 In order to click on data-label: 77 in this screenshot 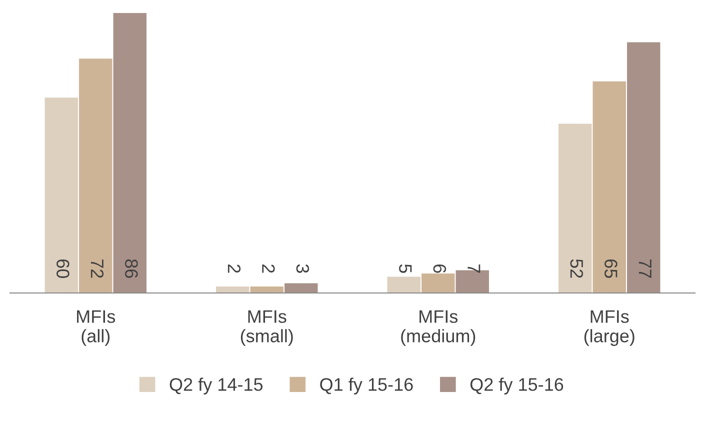, I will do `click(645, 269)`.